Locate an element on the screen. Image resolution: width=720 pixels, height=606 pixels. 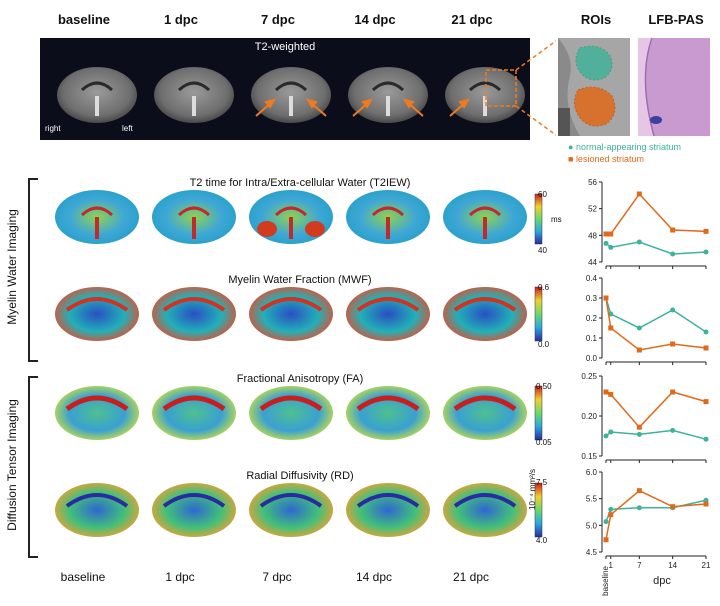
t2-brain-21dpc is located at coordinates (485, 95).